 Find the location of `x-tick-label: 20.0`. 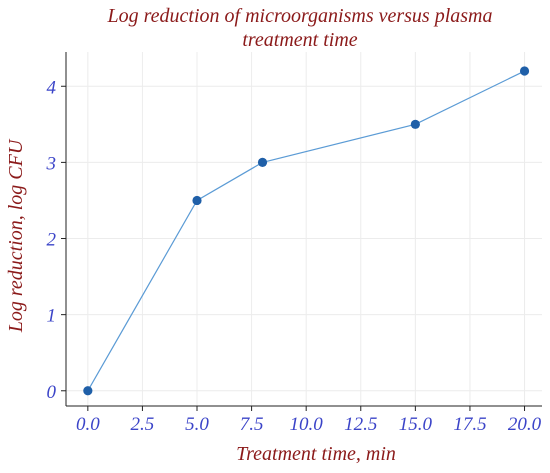

x-tick-label: 20.0 is located at coordinates (525, 424).